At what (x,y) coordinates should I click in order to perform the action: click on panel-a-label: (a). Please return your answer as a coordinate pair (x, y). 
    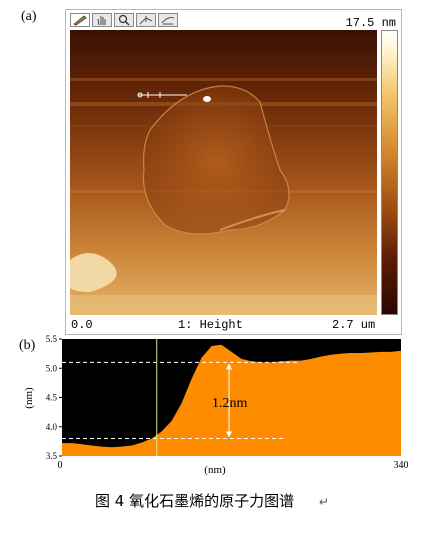
    Looking at the image, I should click on (29, 16).